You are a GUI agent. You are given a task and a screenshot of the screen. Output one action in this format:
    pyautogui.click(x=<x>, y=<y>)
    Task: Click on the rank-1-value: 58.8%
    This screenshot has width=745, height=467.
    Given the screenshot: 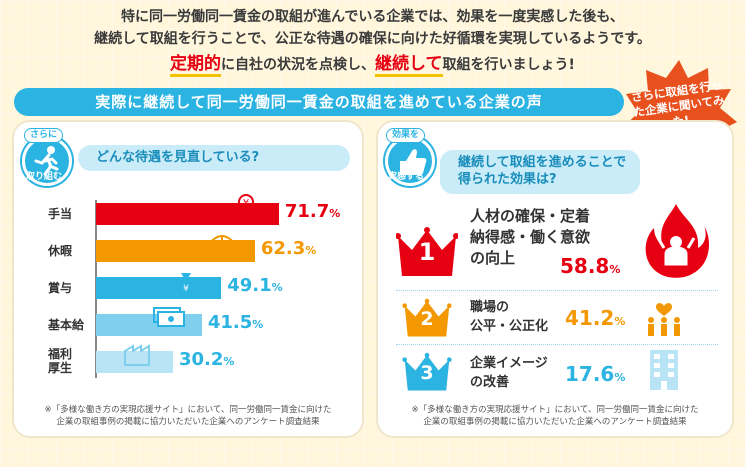 What is the action you would take?
    pyautogui.click(x=590, y=266)
    